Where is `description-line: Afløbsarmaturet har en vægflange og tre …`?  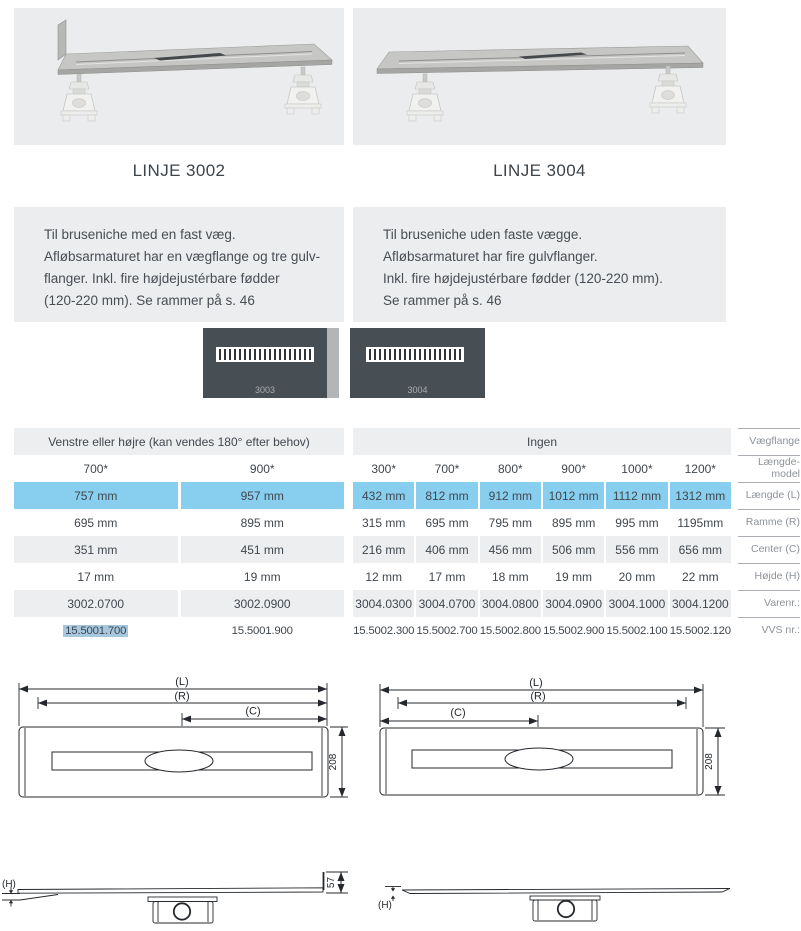 description-line: Afløbsarmaturet har en vægflange og tre … is located at coordinates (182, 256).